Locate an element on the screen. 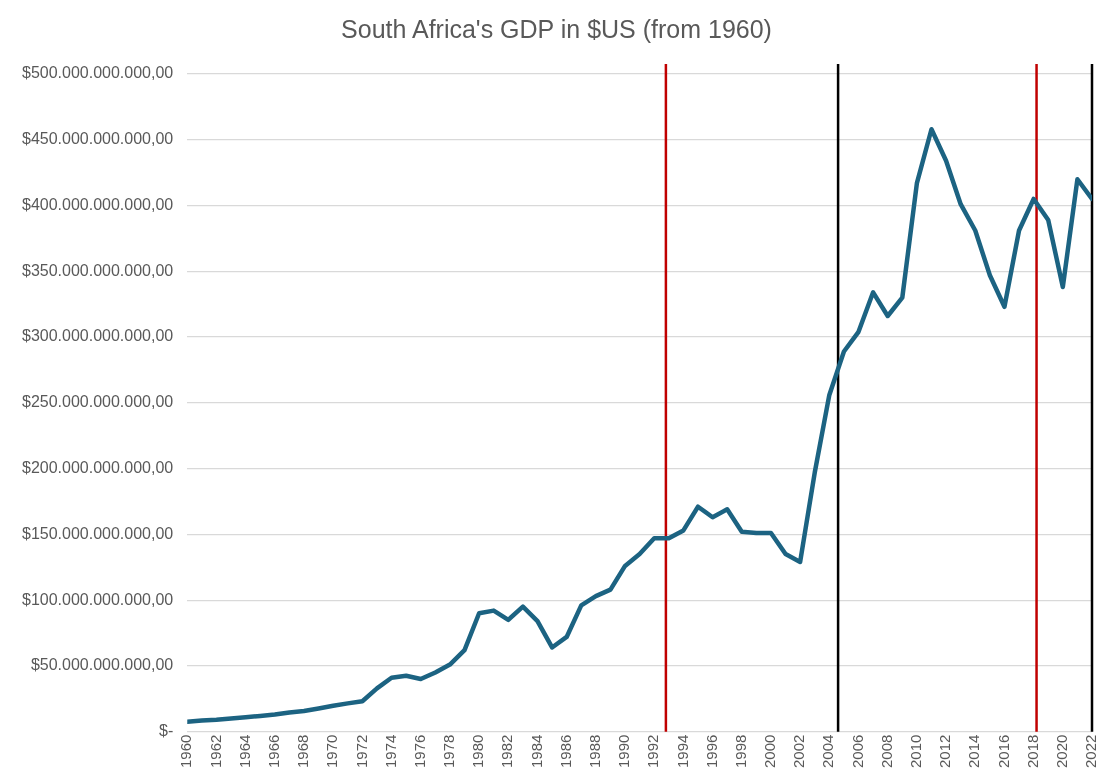  x-tick-label: 2006 is located at coordinates (857, 751).